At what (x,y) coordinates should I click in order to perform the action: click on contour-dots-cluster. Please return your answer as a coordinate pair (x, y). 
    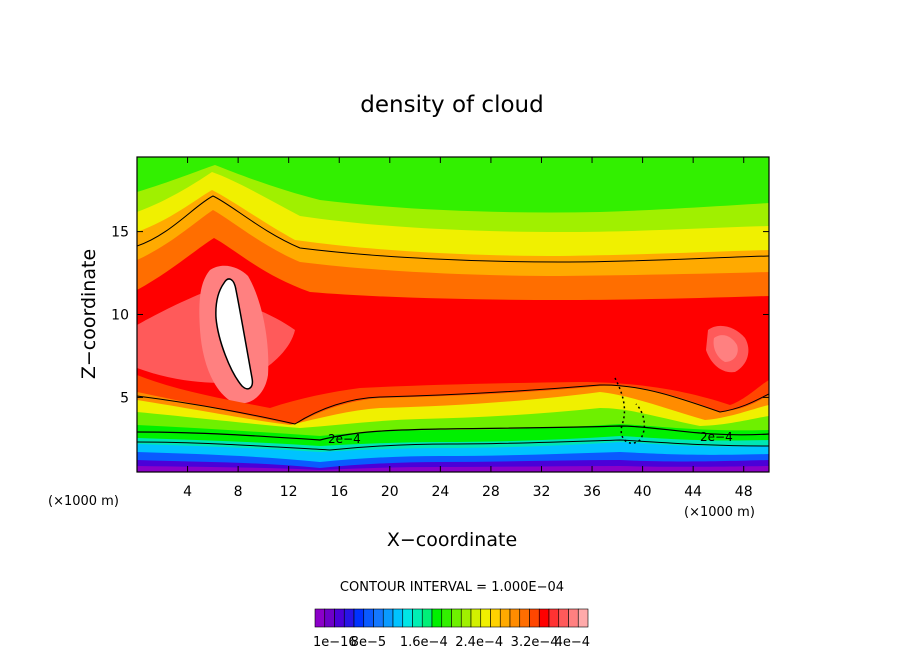
    Looking at the image, I should click on (630, 410).